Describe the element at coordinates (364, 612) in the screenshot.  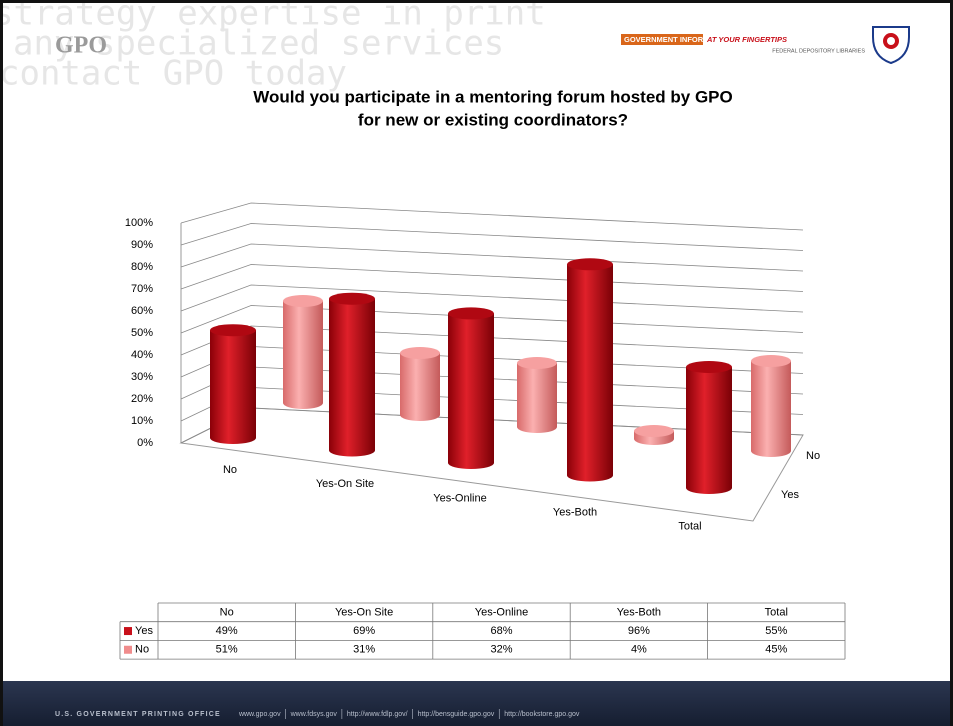
I see `table-header: Yes-On Site` at that location.